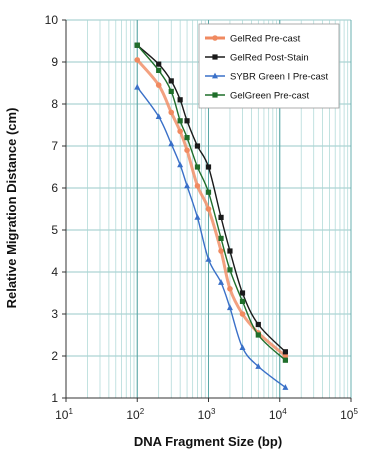  I want to click on y-tick-labels: 1 2 3 4 5 6 7 8 9 10, so click(52, 209).